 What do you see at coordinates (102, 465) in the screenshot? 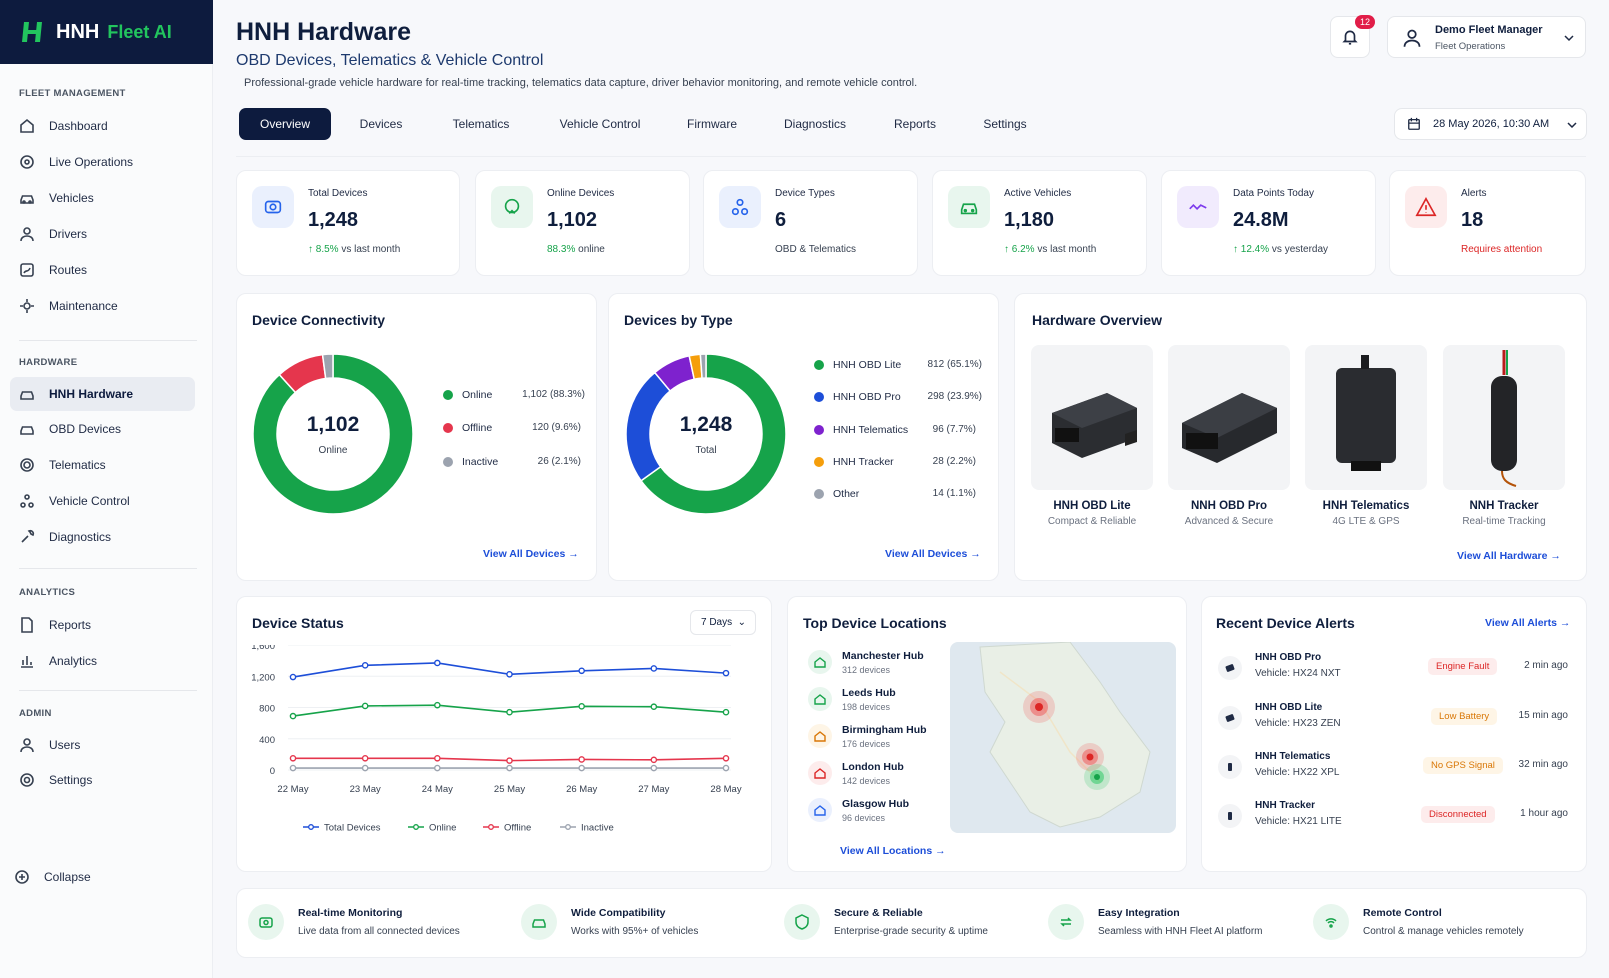
I see `nav-telematics: Telematics` at bounding box center [102, 465].